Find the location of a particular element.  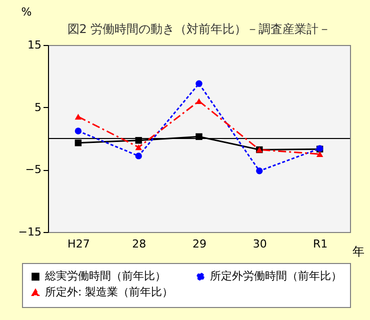

x-tick-label: 28 is located at coordinates (139, 244).